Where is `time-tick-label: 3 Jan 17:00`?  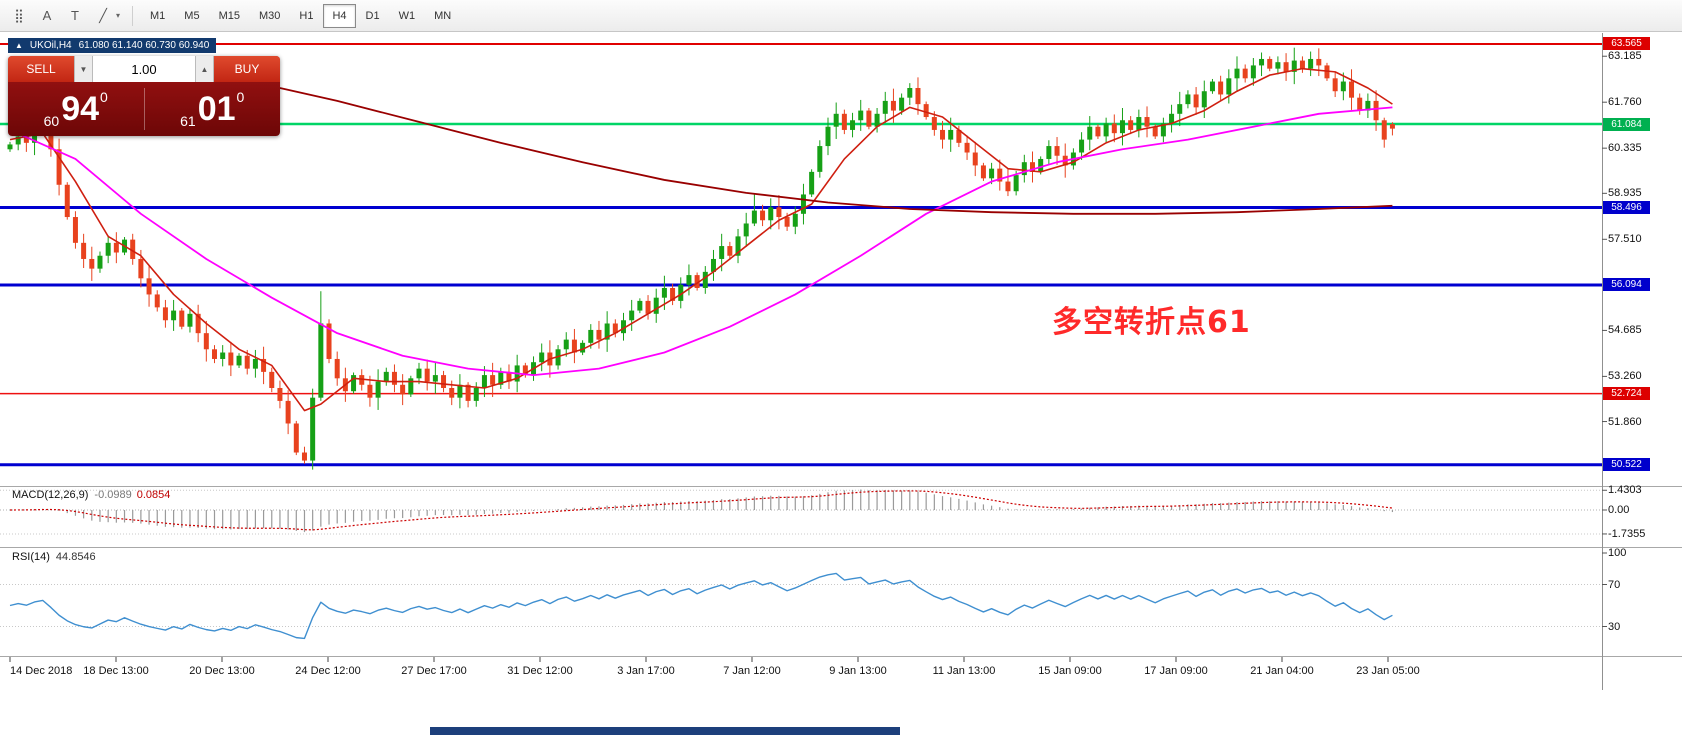 time-tick-label: 3 Jan 17:00 is located at coordinates (646, 671).